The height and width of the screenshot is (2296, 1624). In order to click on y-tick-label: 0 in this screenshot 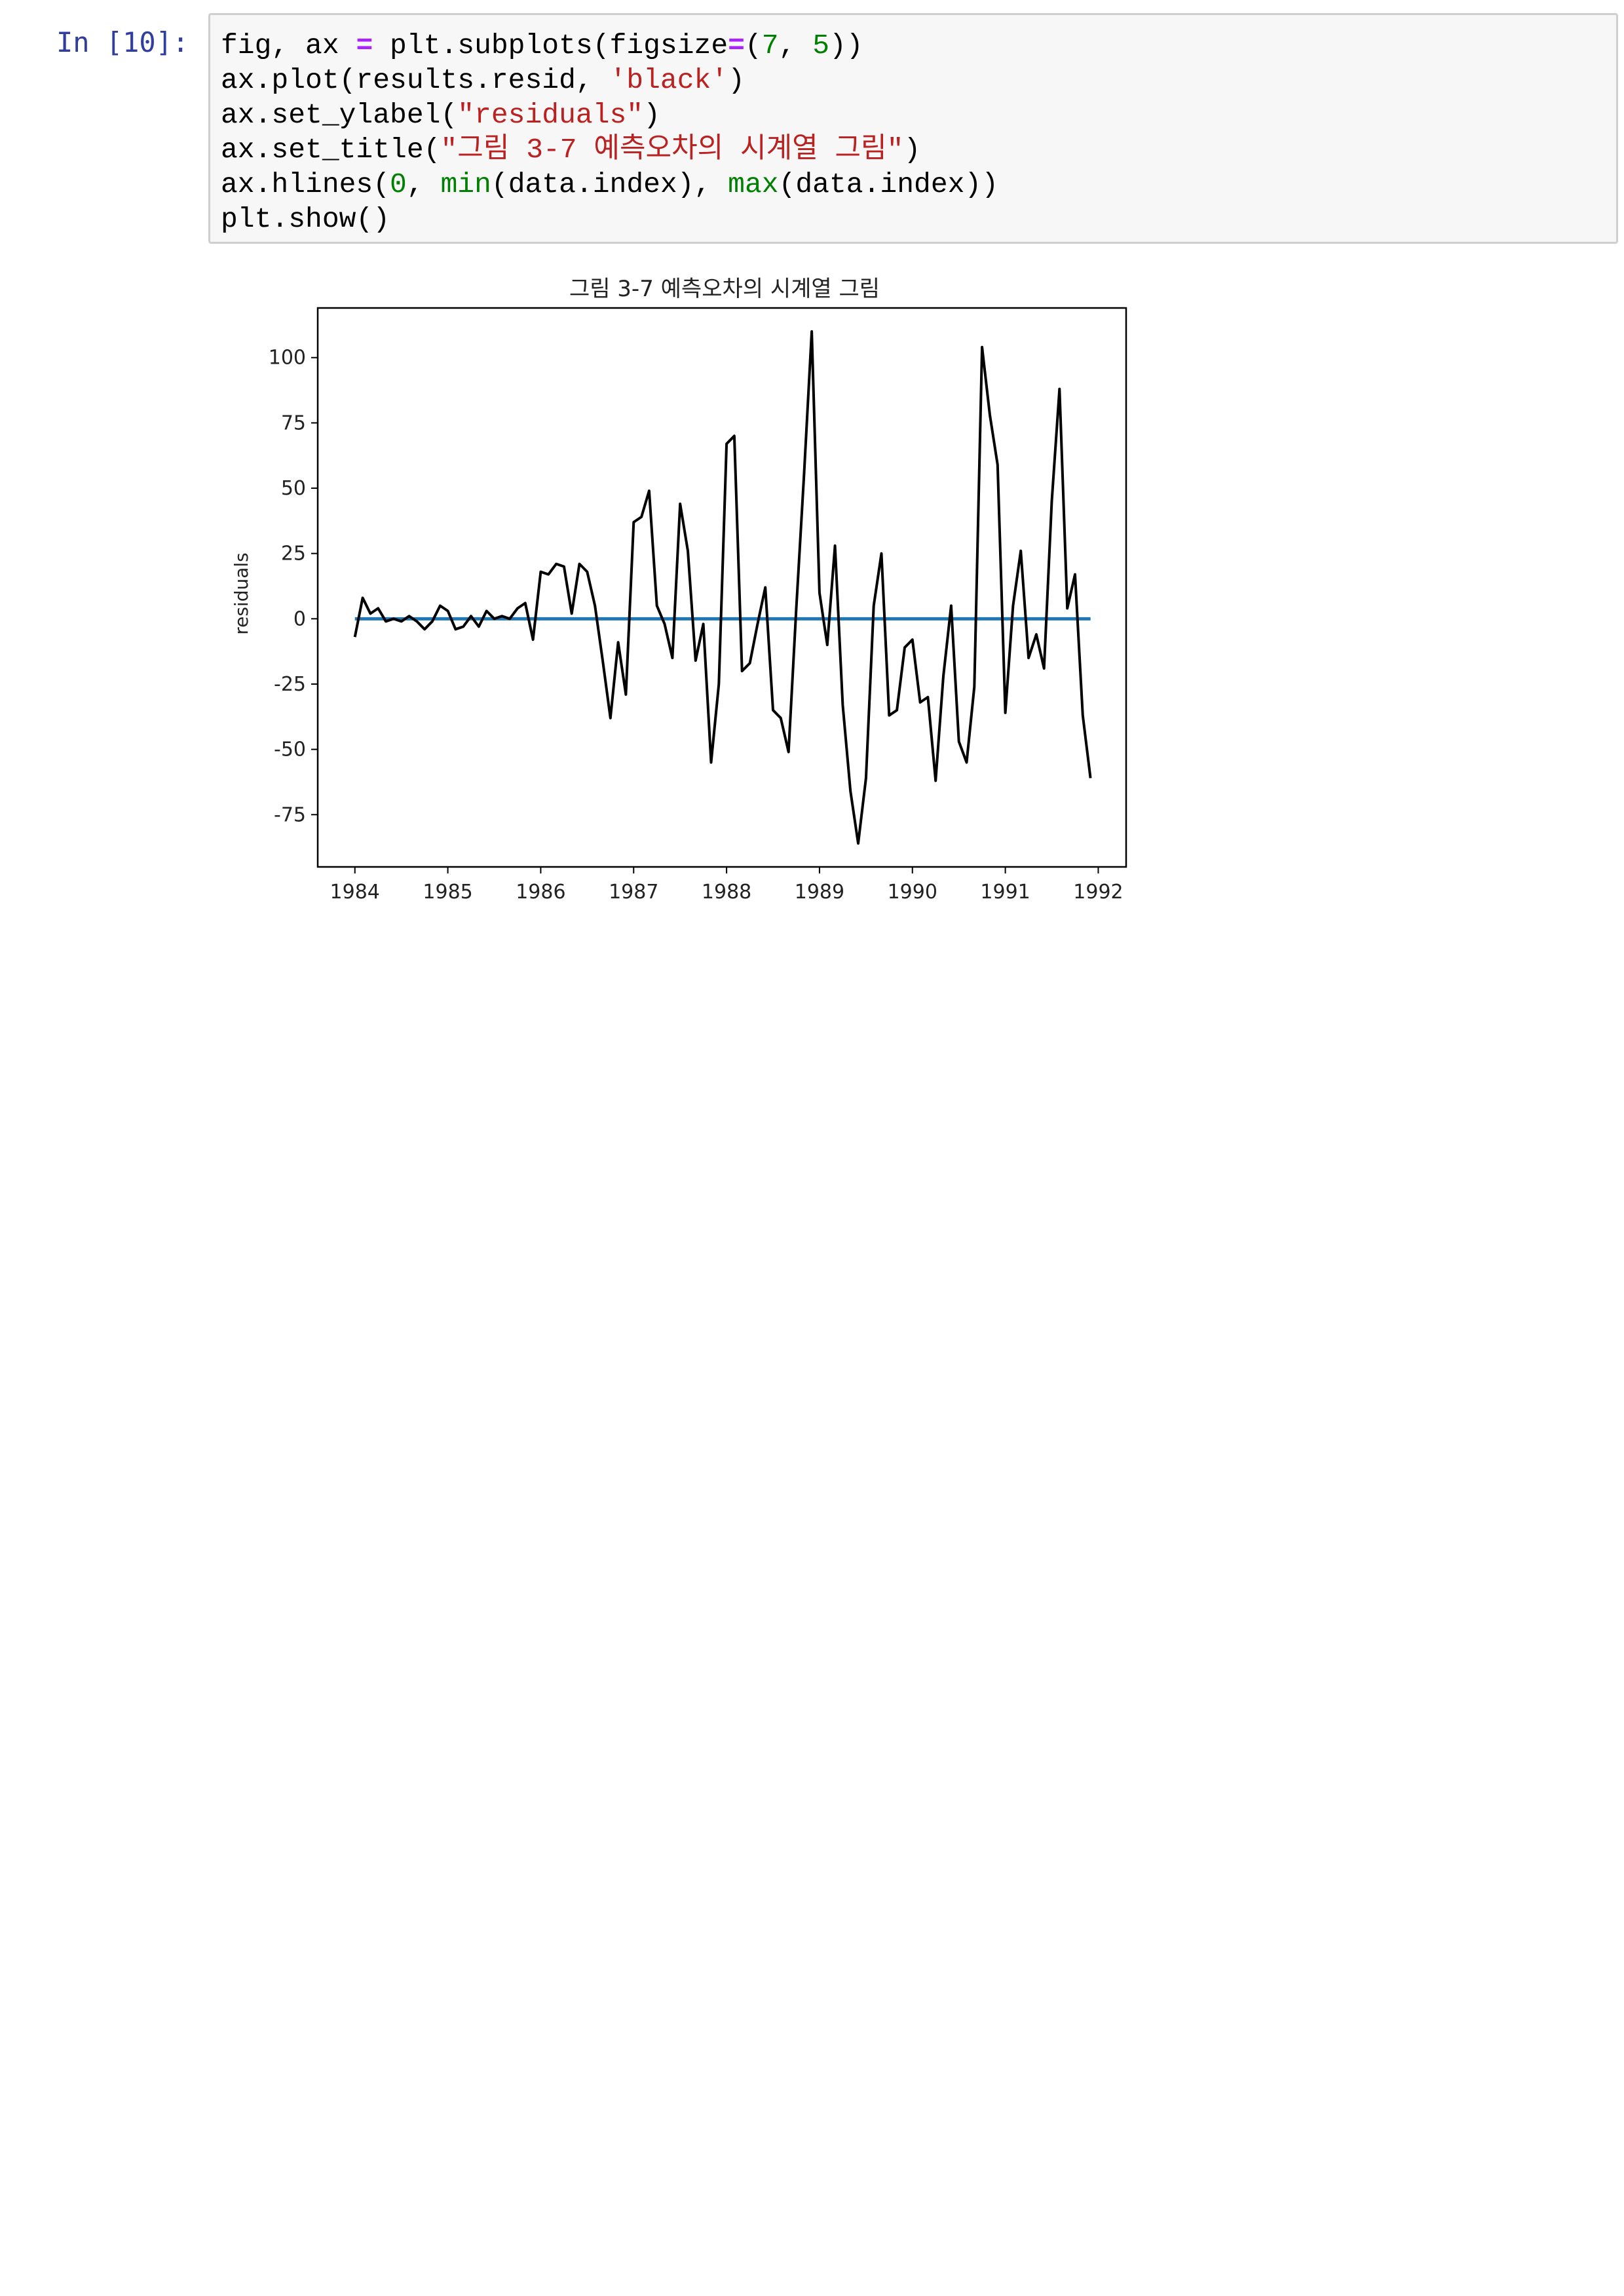, I will do `click(299, 618)`.